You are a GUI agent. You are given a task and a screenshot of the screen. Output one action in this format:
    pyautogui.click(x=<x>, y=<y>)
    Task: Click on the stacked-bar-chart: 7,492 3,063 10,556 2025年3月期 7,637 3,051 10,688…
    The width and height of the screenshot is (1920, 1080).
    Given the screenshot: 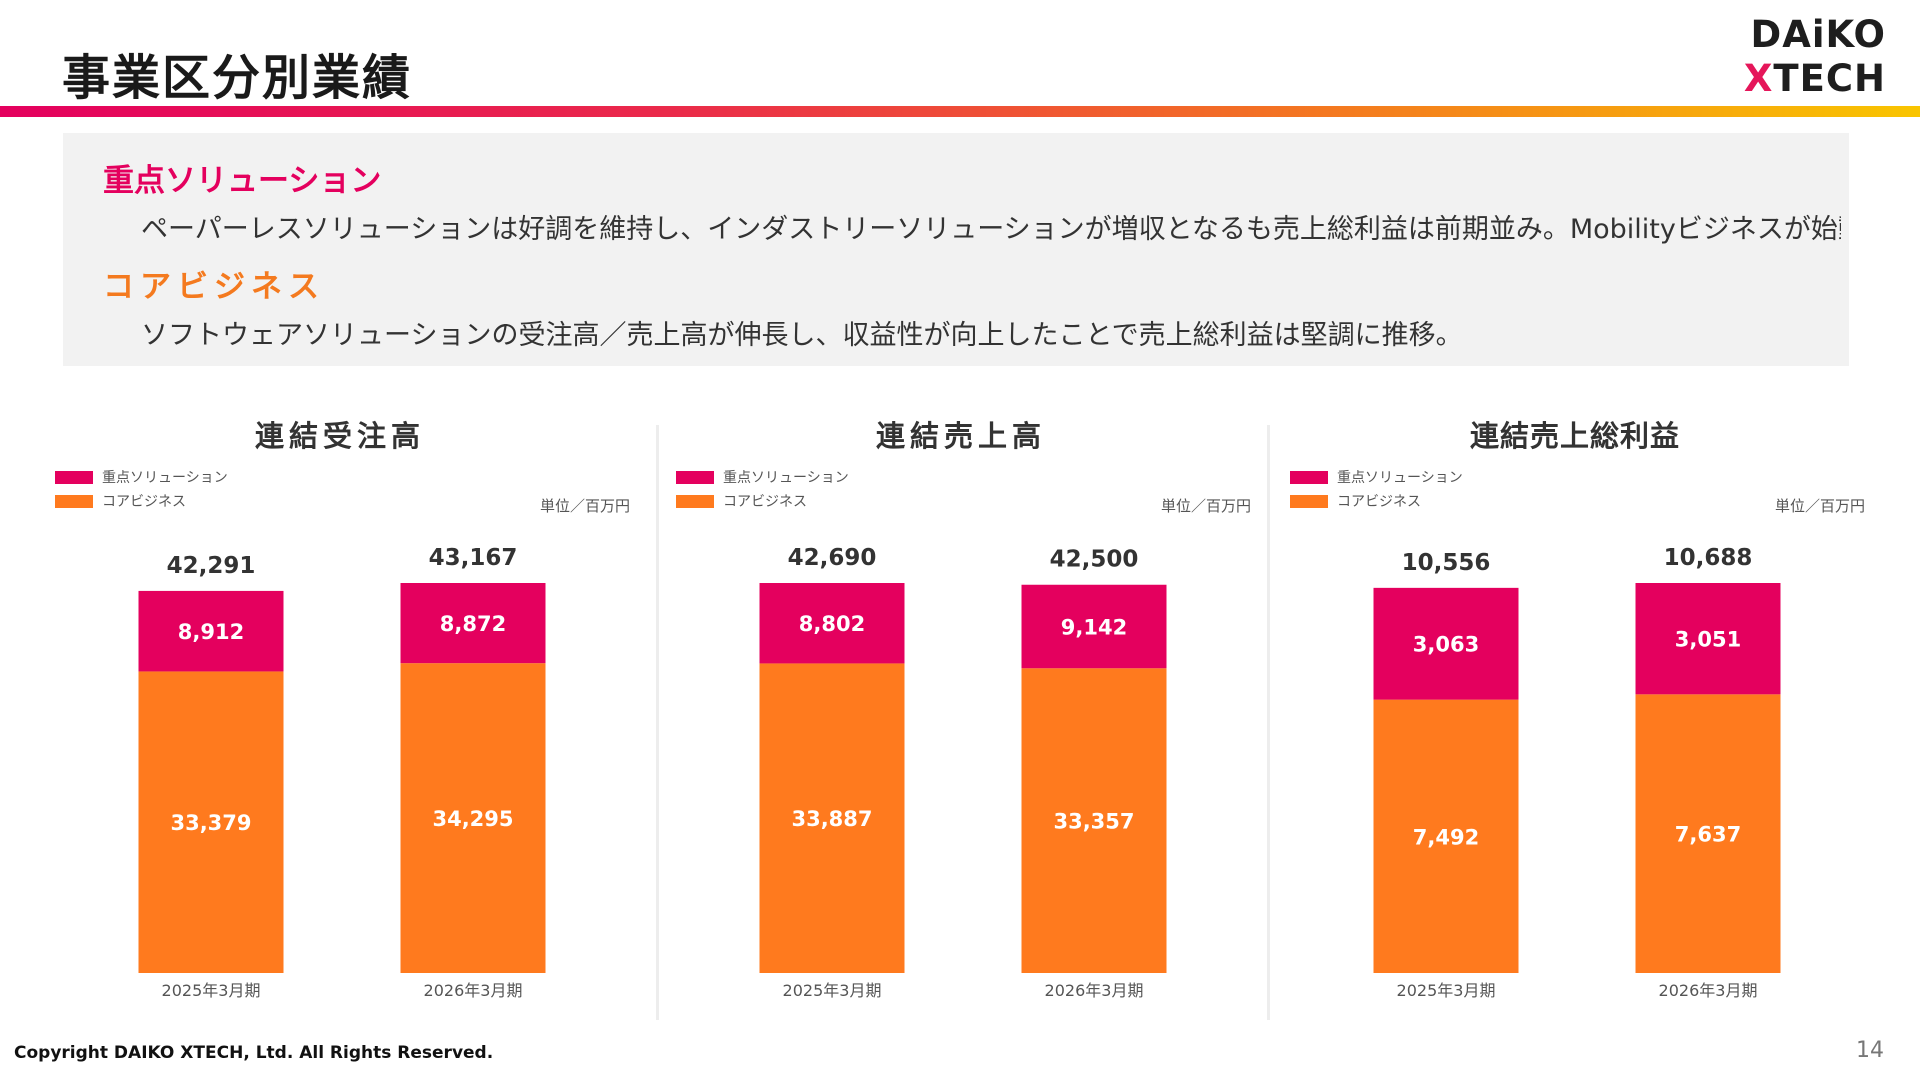 What is the action you would take?
    pyautogui.click(x=1577, y=772)
    